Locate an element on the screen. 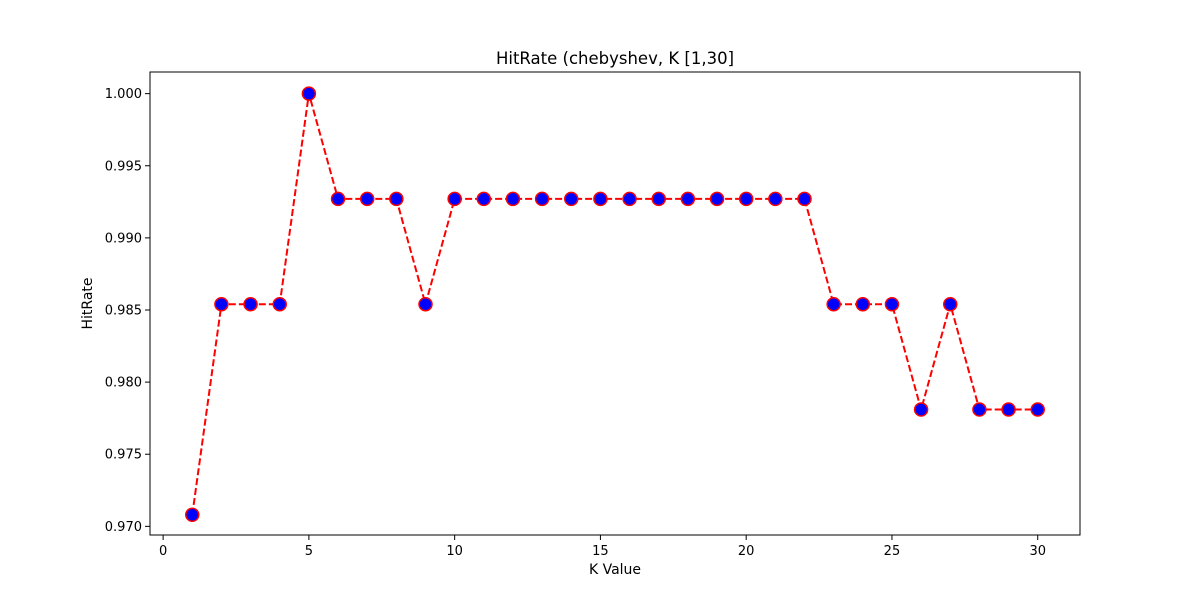  x-axis-label: K Value is located at coordinates (615, 570).